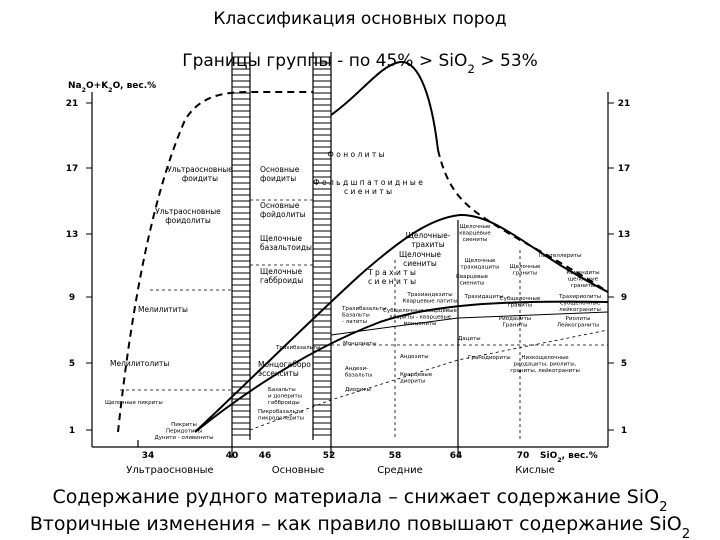 The image size is (720, 540). I want to click on field-label: Дациты, so click(469, 339).